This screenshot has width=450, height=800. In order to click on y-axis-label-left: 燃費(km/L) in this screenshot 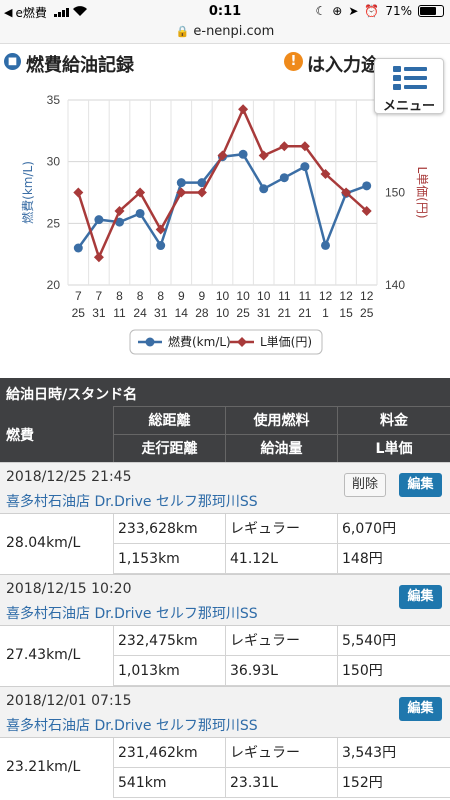, I will do `click(27, 192)`.